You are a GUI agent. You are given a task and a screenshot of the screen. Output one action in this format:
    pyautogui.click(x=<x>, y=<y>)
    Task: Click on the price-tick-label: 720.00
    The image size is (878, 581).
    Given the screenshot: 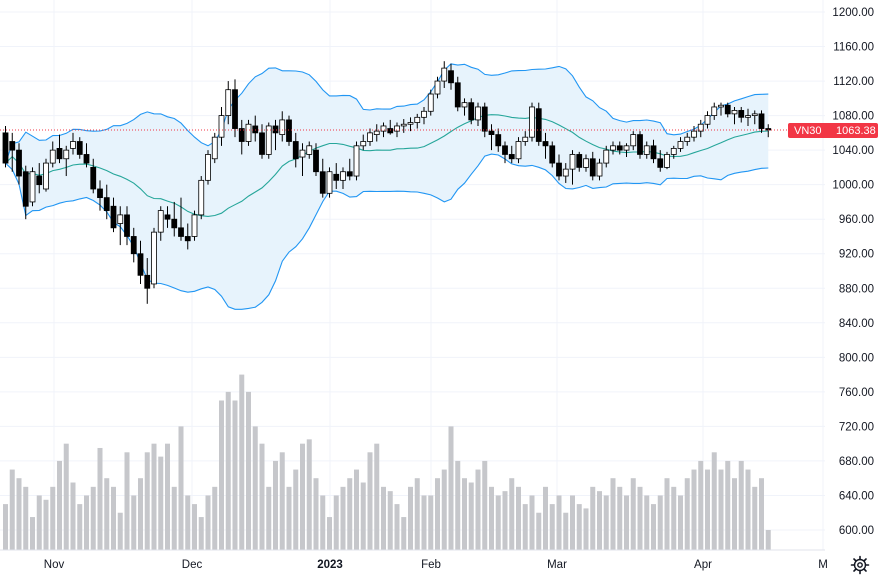 What is the action you would take?
    pyautogui.click(x=856, y=427)
    